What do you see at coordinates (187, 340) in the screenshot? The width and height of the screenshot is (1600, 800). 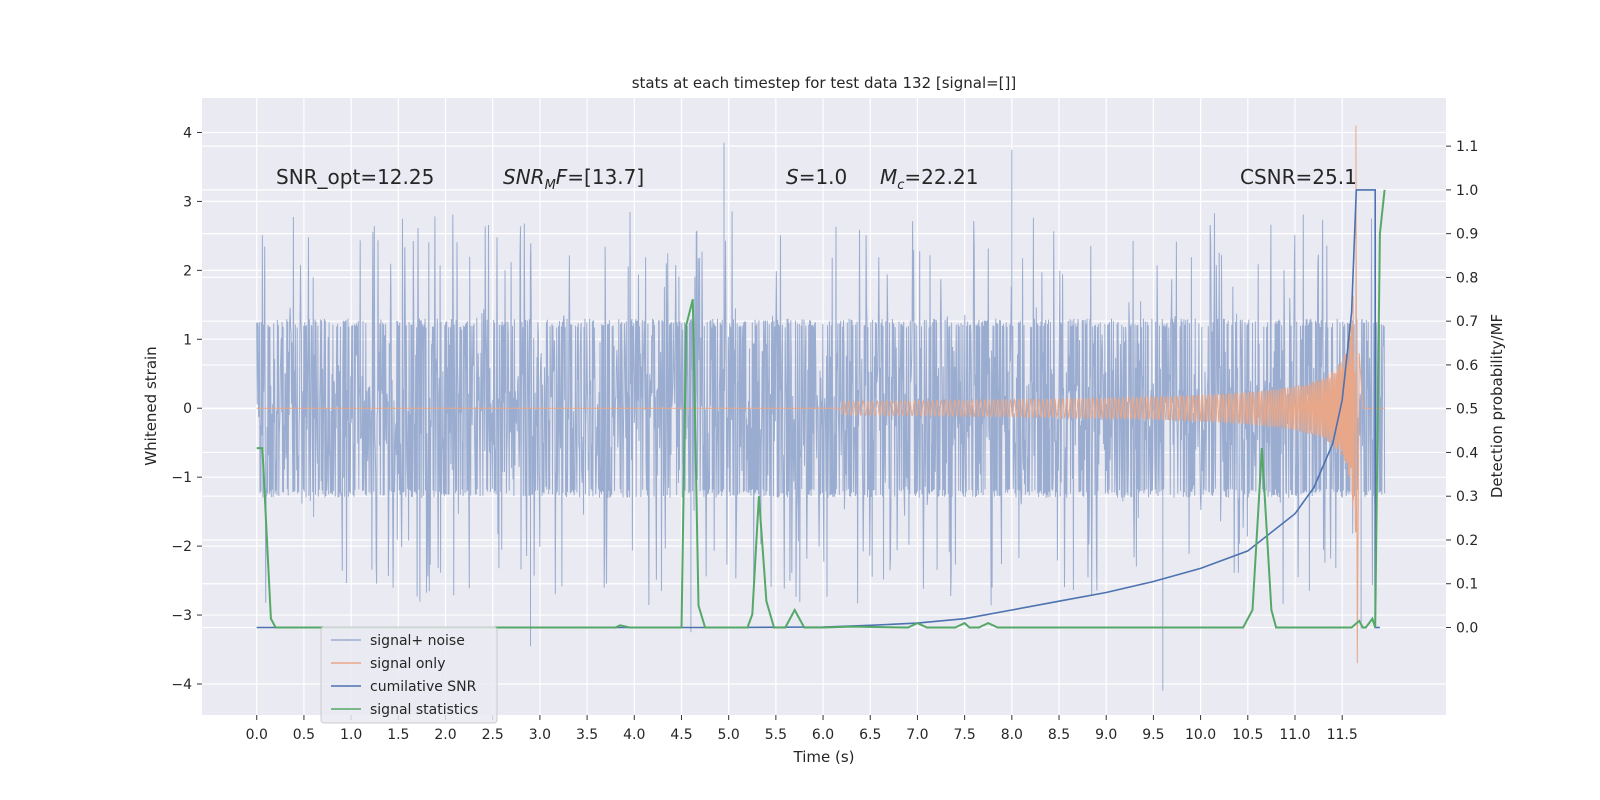 I see `y-tick-label: 1` at bounding box center [187, 340].